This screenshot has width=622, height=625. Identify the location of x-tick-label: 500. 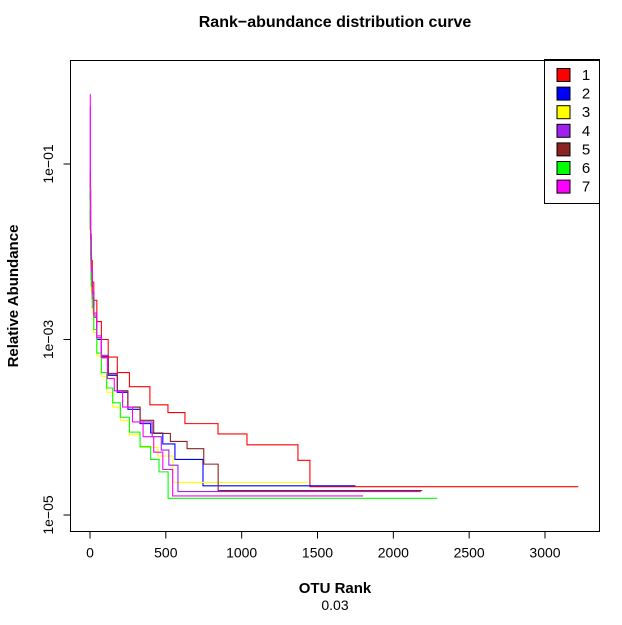
(166, 553).